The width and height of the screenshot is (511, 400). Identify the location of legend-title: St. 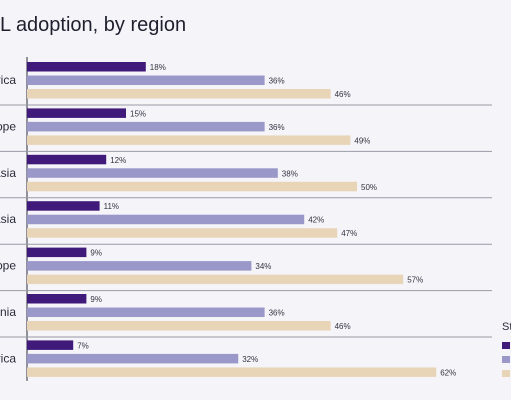
(506, 327).